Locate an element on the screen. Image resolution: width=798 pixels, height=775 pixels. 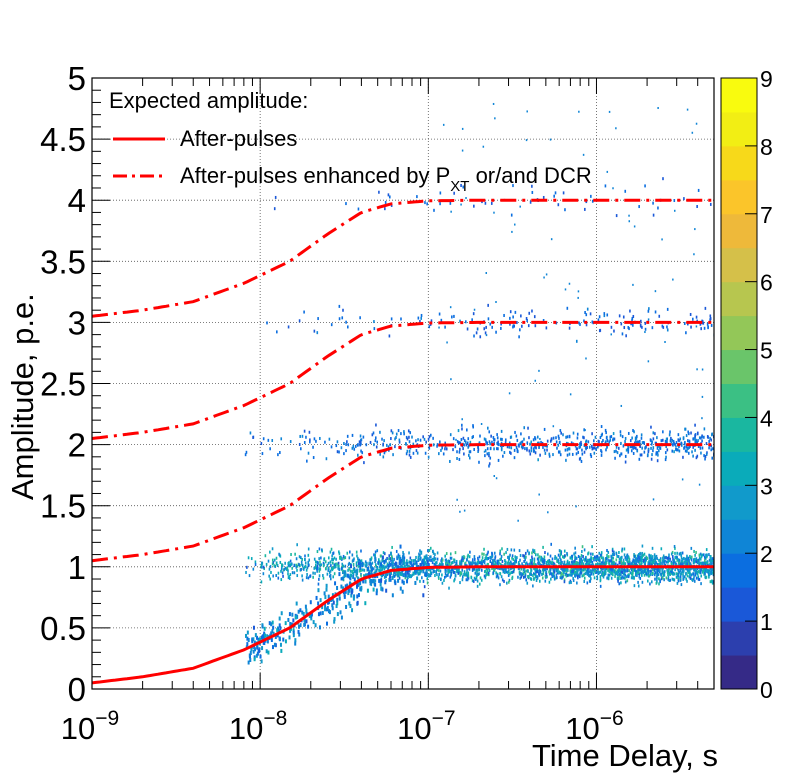
legend-label-enhanced: After-pulses enhanced by PXT or/and DCR is located at coordinates (386, 179).